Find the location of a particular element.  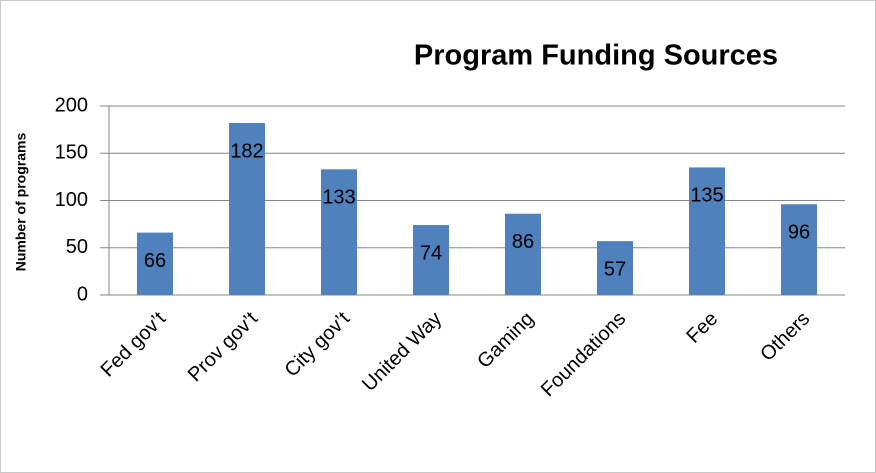

y-tick-label: 200 is located at coordinates (71, 105).